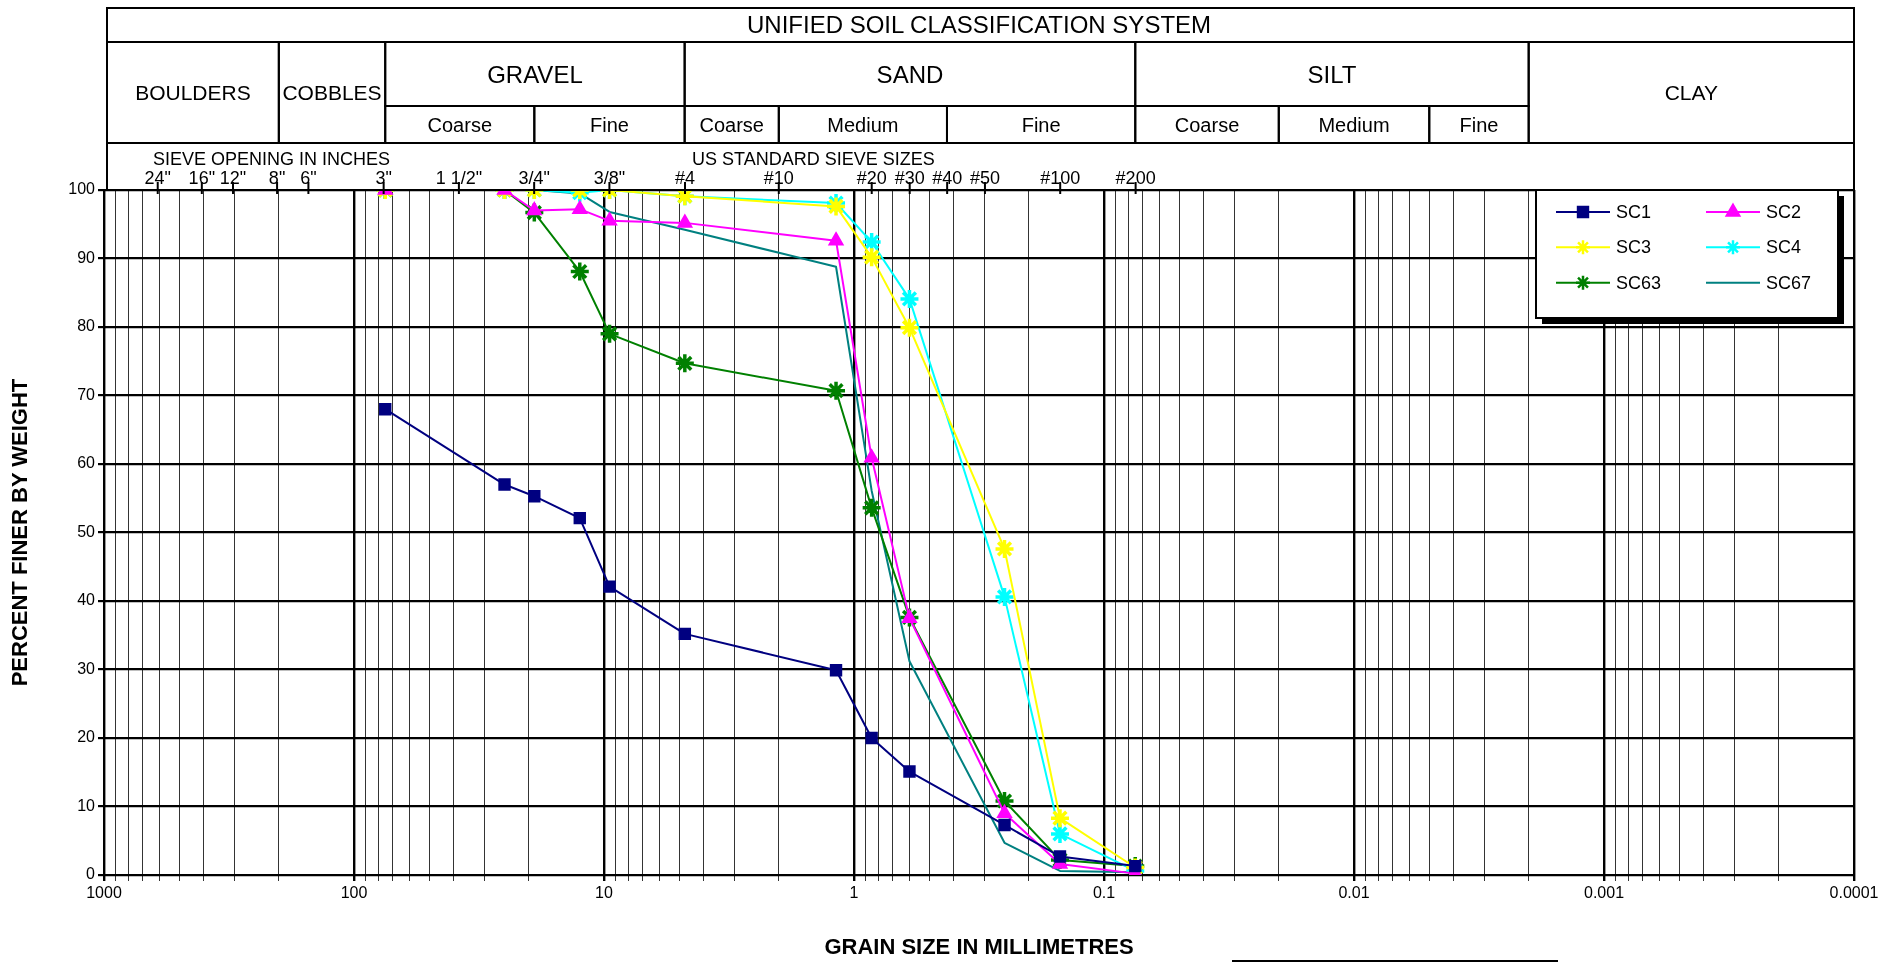 The image size is (1894, 965). What do you see at coordinates (1854, 893) in the screenshot?
I see `x-tick-label: 0.0001` at bounding box center [1854, 893].